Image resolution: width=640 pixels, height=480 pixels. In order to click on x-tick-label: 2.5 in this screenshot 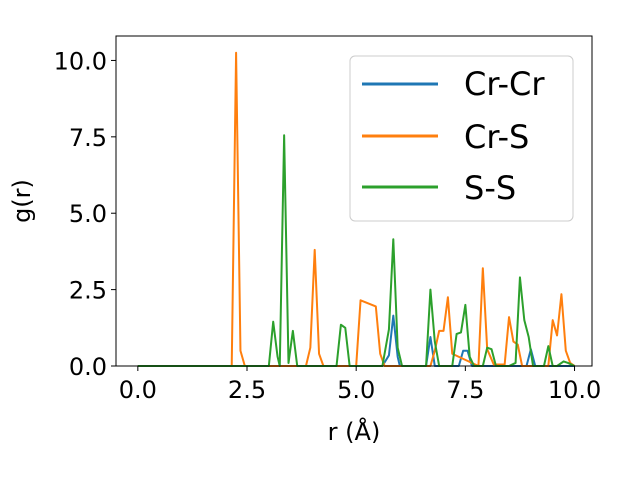, I will do `click(247, 390)`.